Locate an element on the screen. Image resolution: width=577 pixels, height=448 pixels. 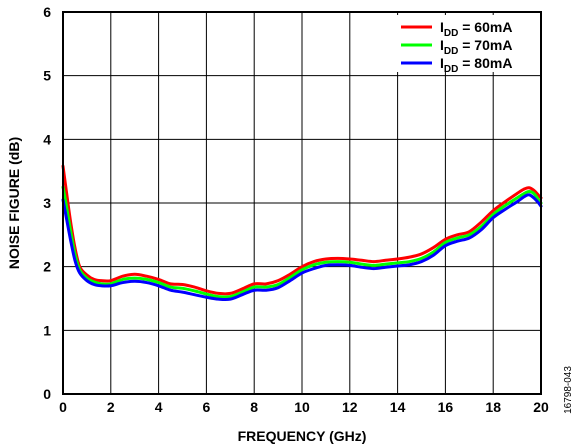
x-tick-labels: 0 2 4 6 8 10 12 14 16 18 20 is located at coordinates (304, 407).